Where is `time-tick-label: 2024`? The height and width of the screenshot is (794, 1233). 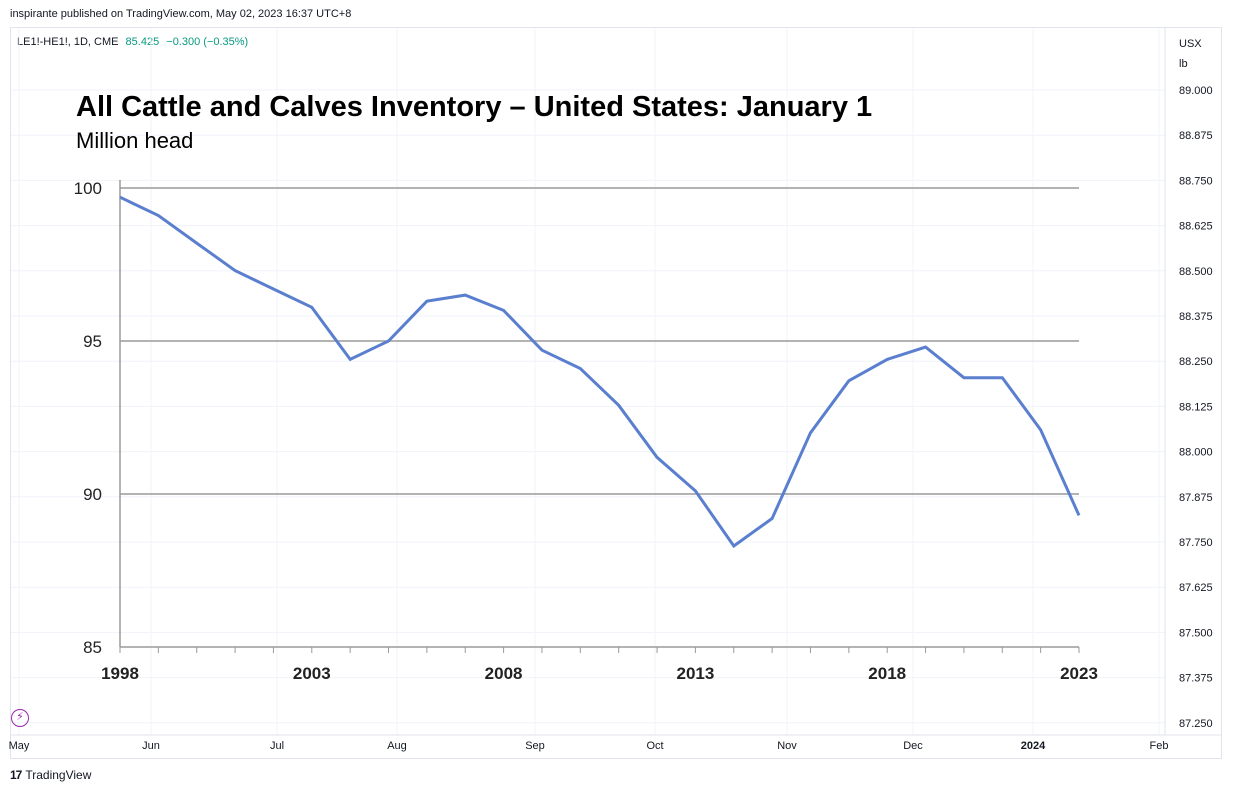
time-tick-label: 2024 is located at coordinates (1033, 746).